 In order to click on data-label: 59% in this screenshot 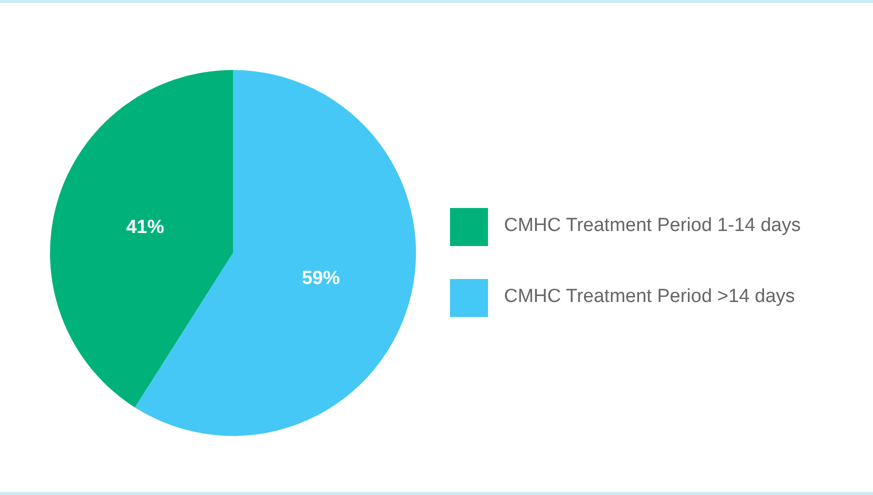, I will do `click(321, 279)`.